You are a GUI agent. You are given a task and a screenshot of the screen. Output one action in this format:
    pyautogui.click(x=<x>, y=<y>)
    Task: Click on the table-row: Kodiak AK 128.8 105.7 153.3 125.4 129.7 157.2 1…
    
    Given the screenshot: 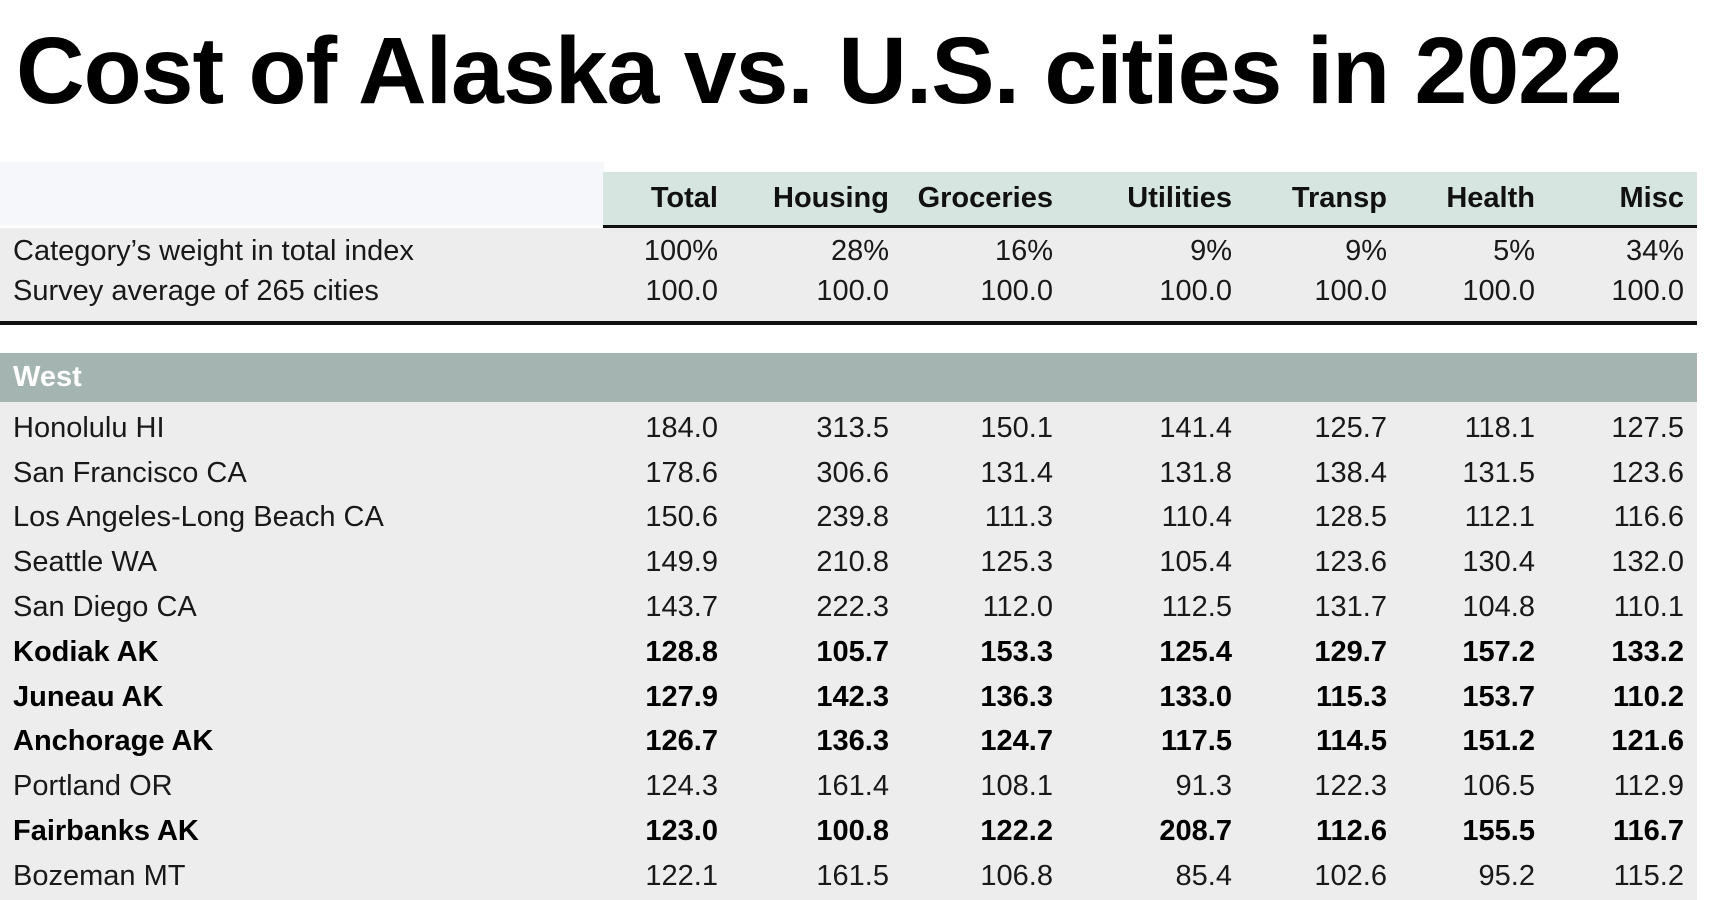 What is the action you would take?
    pyautogui.click(x=848, y=652)
    